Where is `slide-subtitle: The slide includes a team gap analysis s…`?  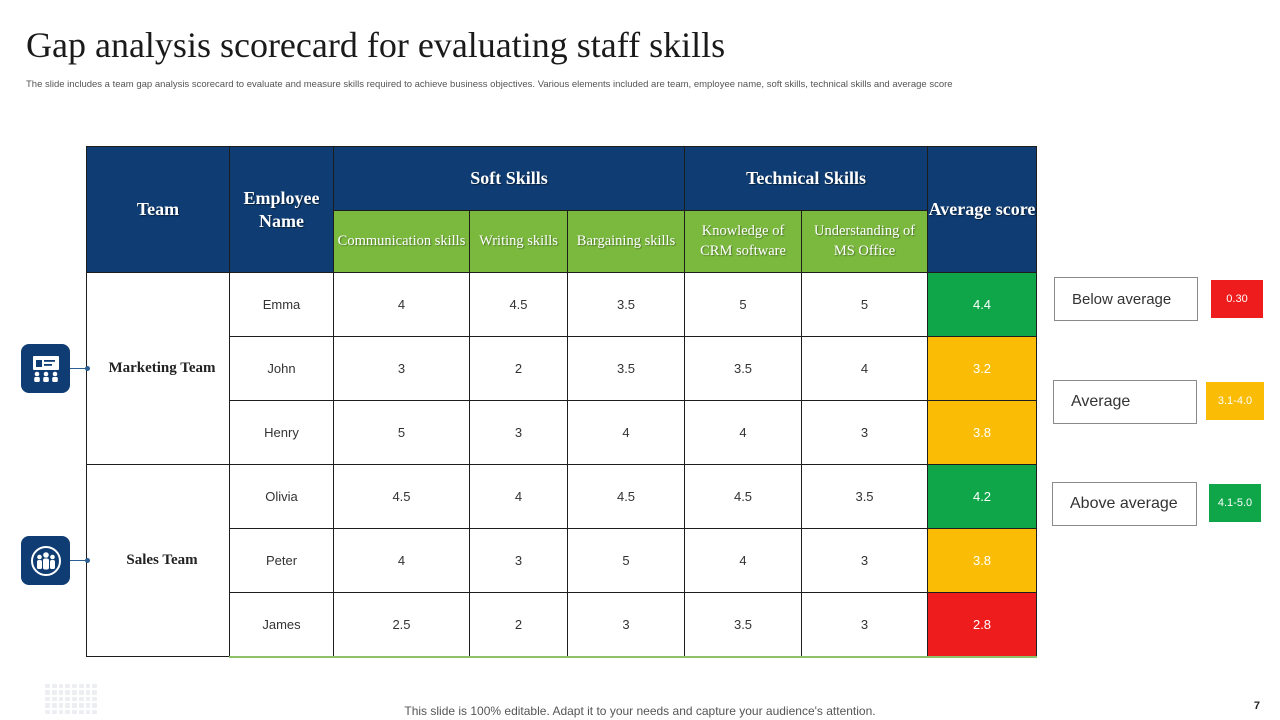 slide-subtitle: The slide includes a team gap analysis s… is located at coordinates (489, 84).